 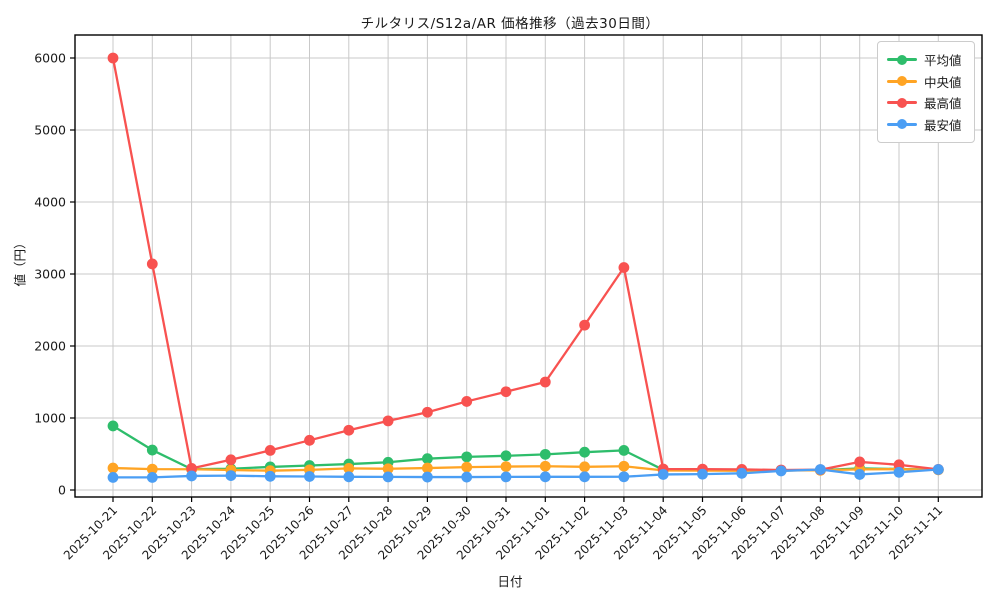 I want to click on legend-label: 最高値, so click(x=943, y=104).